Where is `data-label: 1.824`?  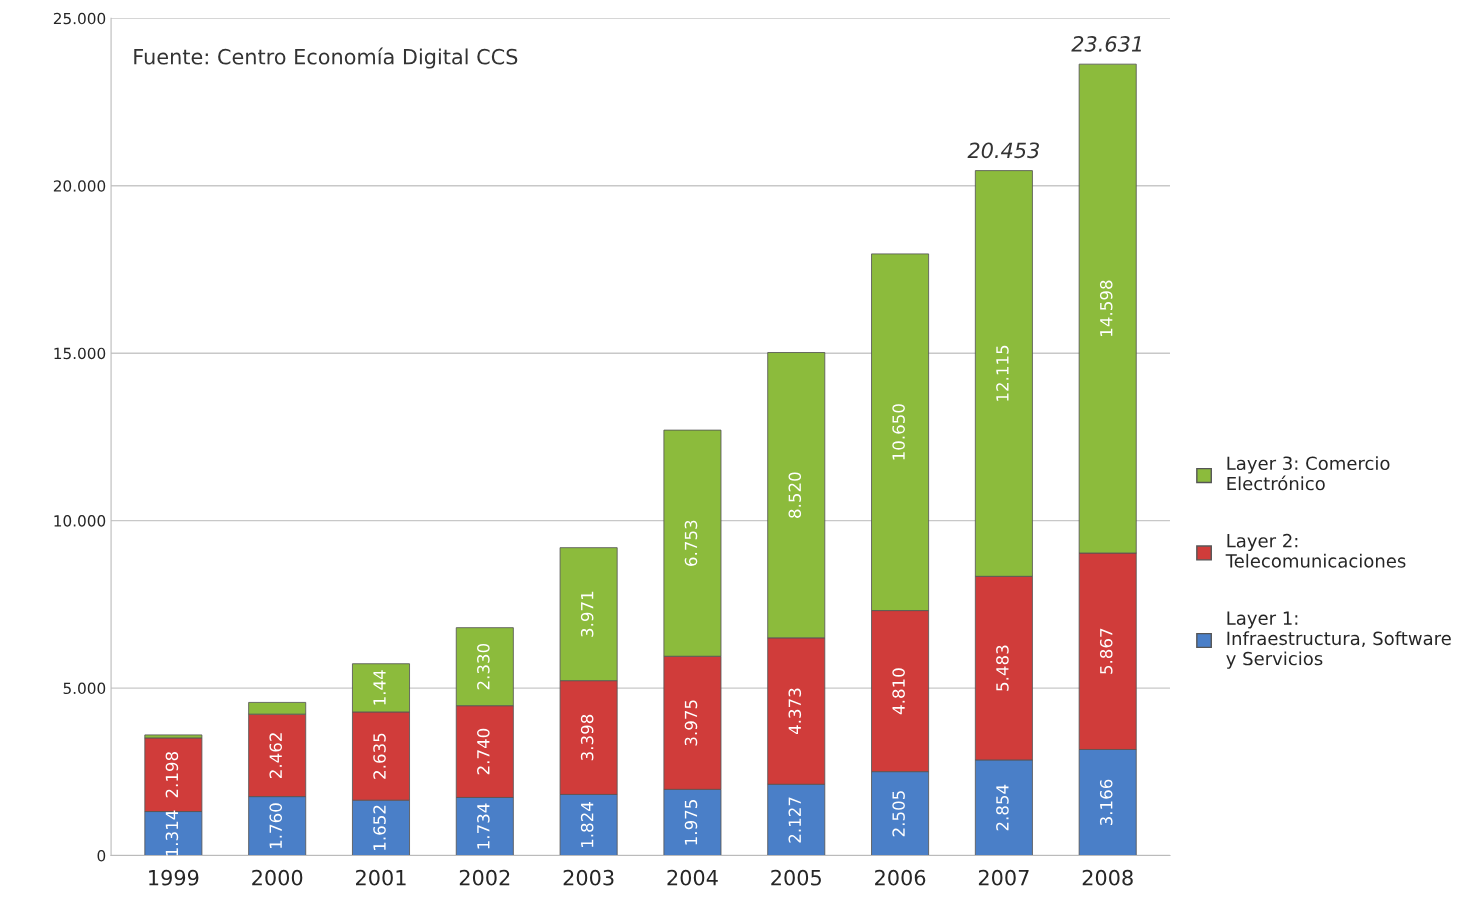 data-label: 1.824 is located at coordinates (587, 825).